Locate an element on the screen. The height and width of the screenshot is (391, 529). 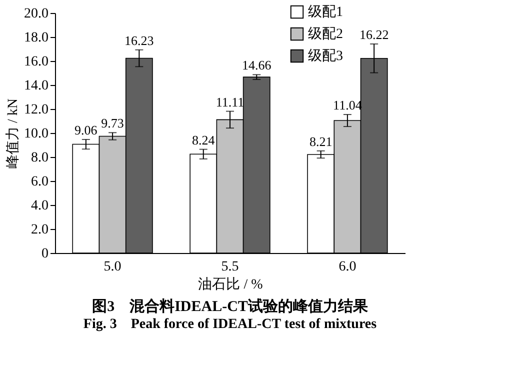
data-label: 9.73 is located at coordinates (112, 123).